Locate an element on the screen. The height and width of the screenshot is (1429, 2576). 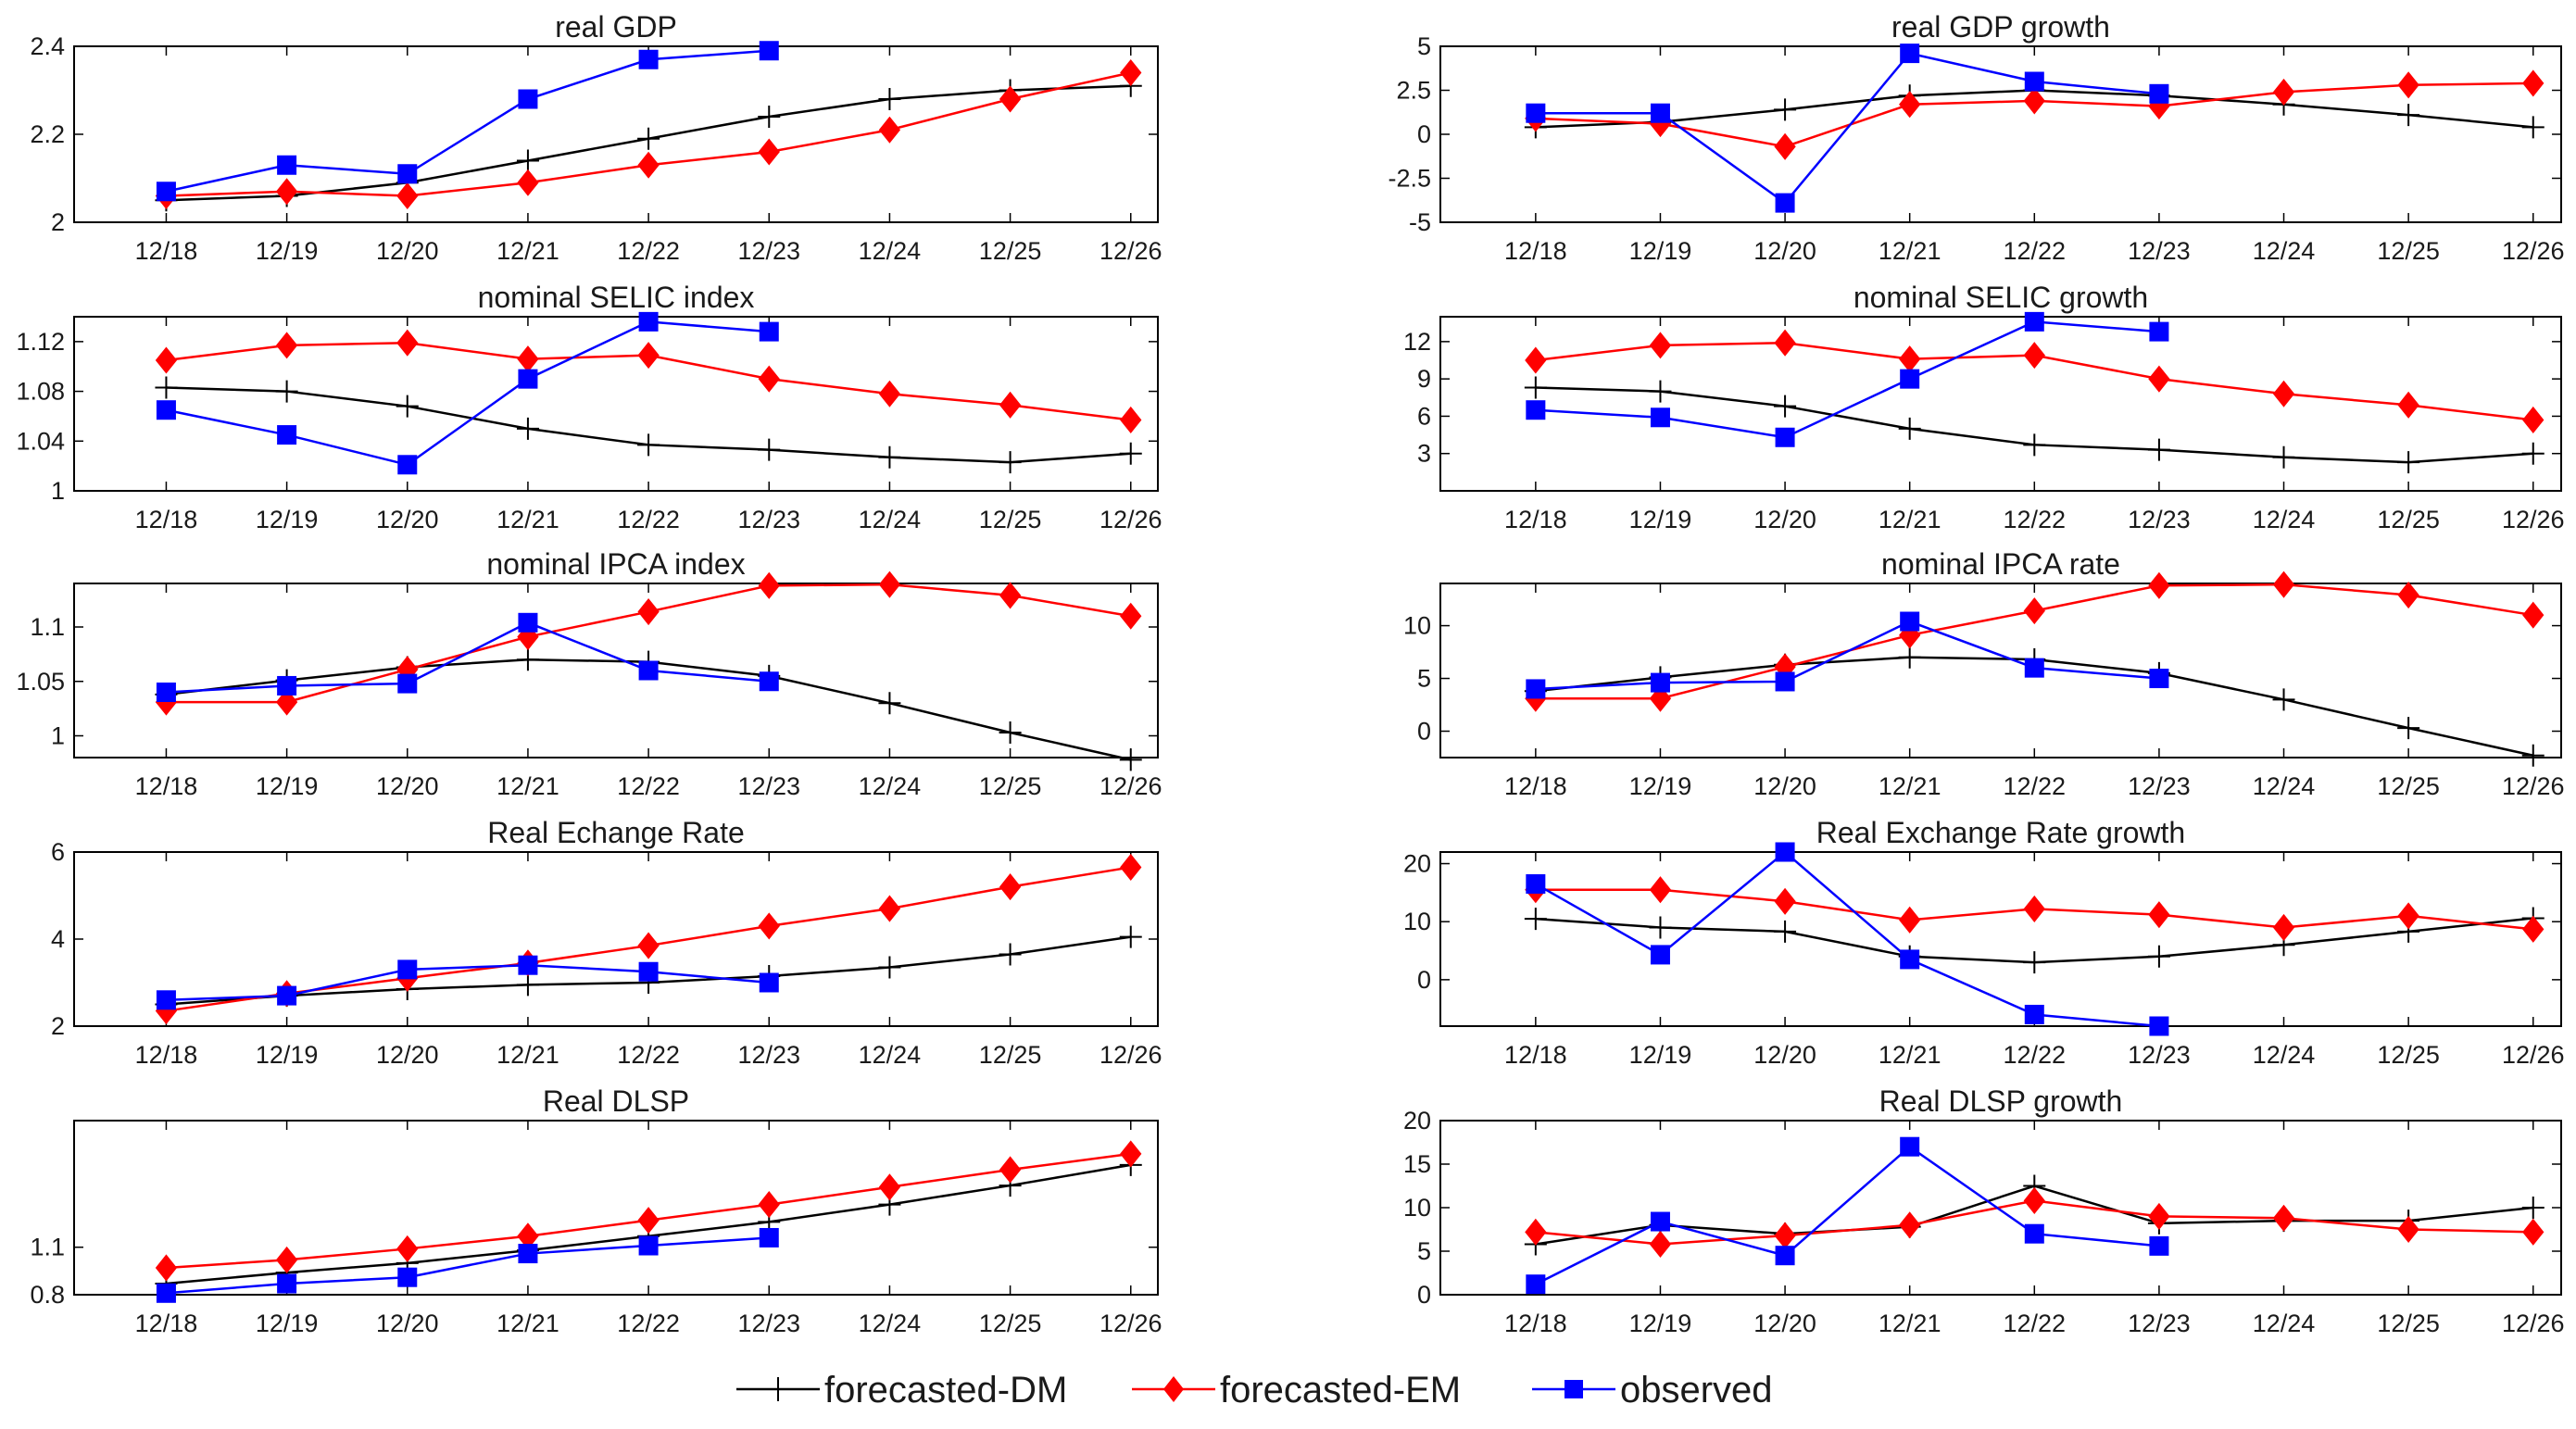
y-tick-label: 2.4 is located at coordinates (47, 46).